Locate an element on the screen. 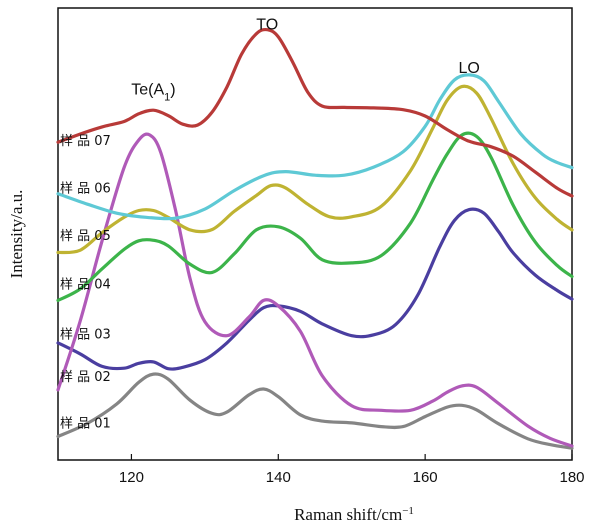 The width and height of the screenshot is (590, 526). x-tick-label: 120 is located at coordinates (131, 477).